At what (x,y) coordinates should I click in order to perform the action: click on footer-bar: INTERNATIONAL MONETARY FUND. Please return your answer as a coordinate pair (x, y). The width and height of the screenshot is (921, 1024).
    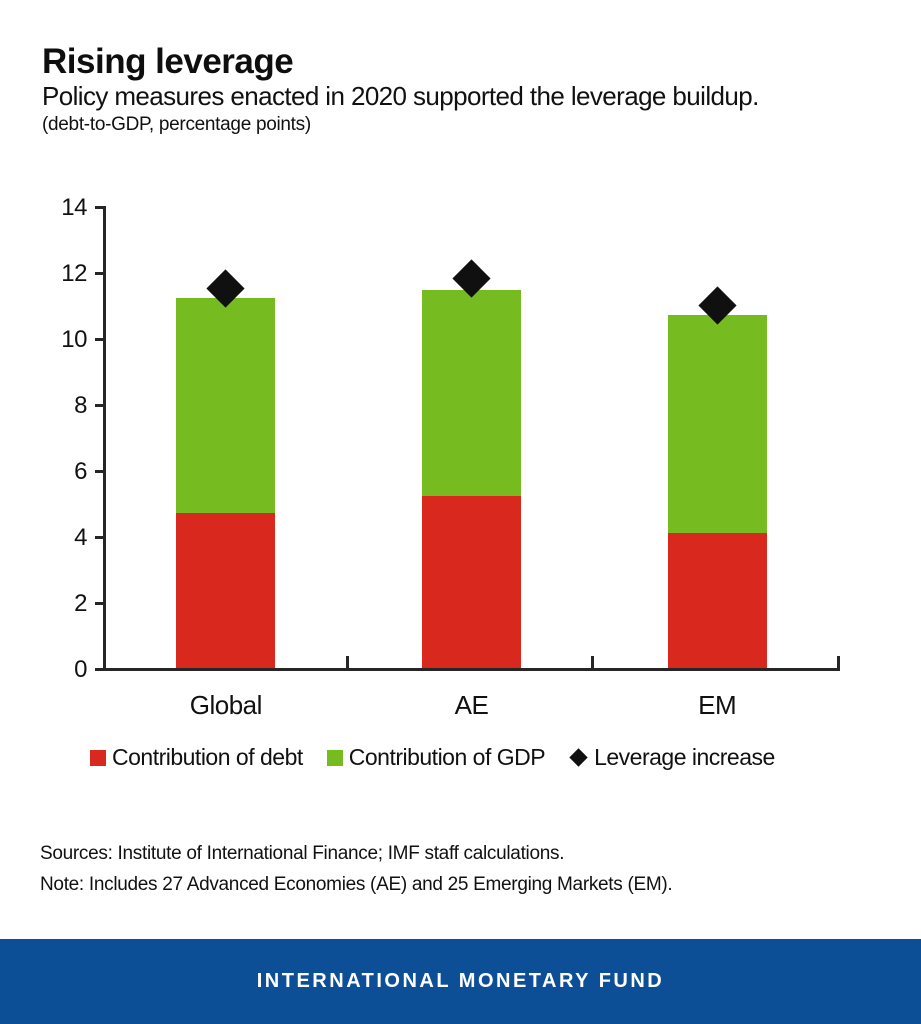
    Looking at the image, I should click on (460, 981).